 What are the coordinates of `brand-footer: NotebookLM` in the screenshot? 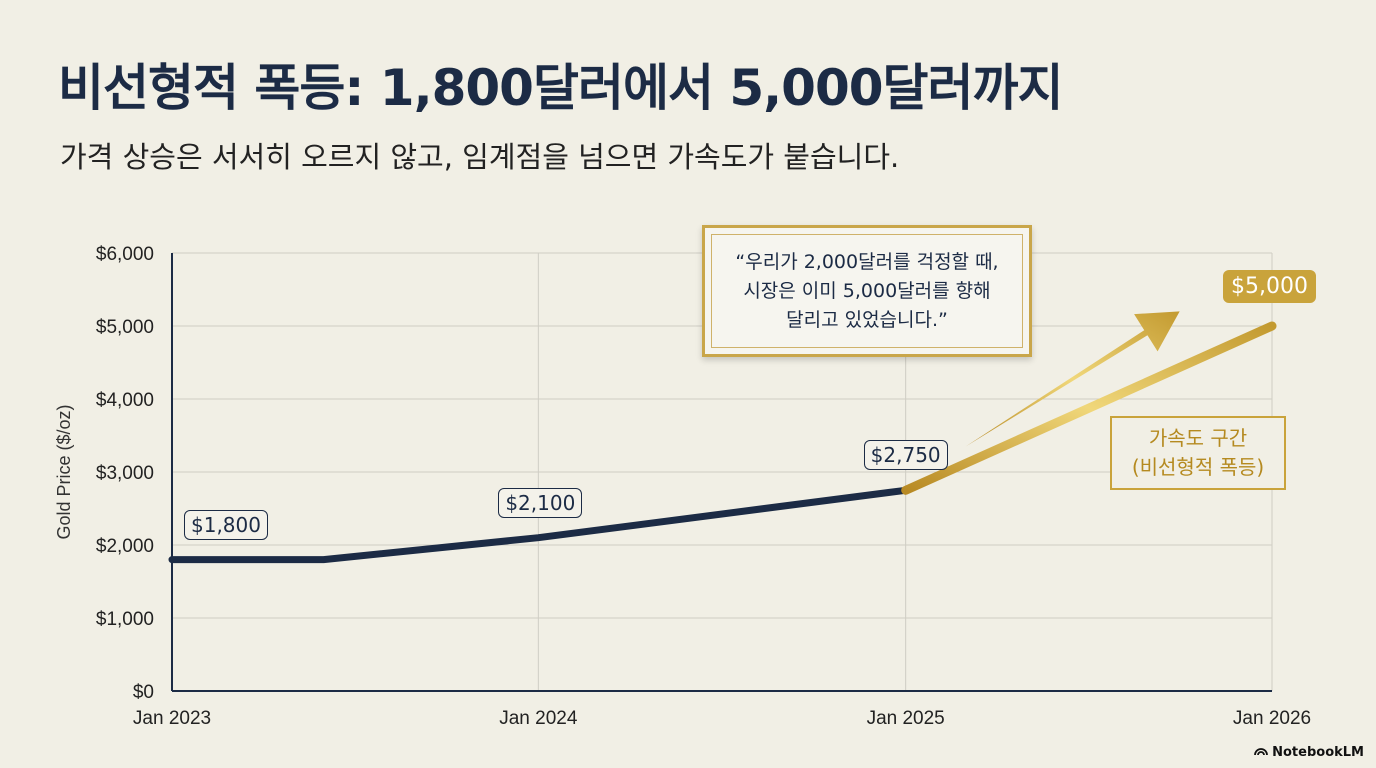 It's located at (1309, 752).